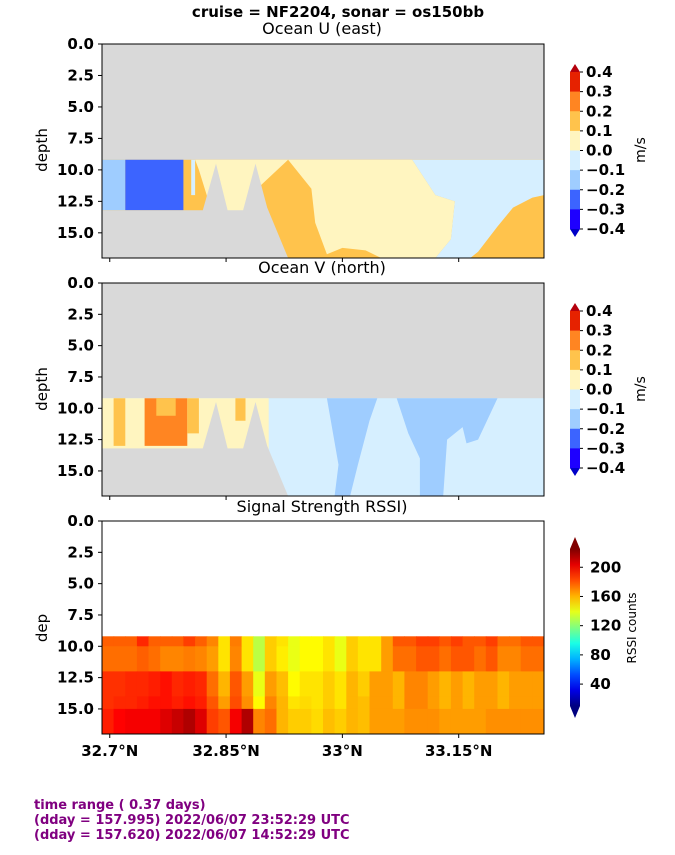 The width and height of the screenshot is (675, 855). Describe the element at coordinates (575, 307) in the screenshot. I see `colorbar-extend-max` at that location.